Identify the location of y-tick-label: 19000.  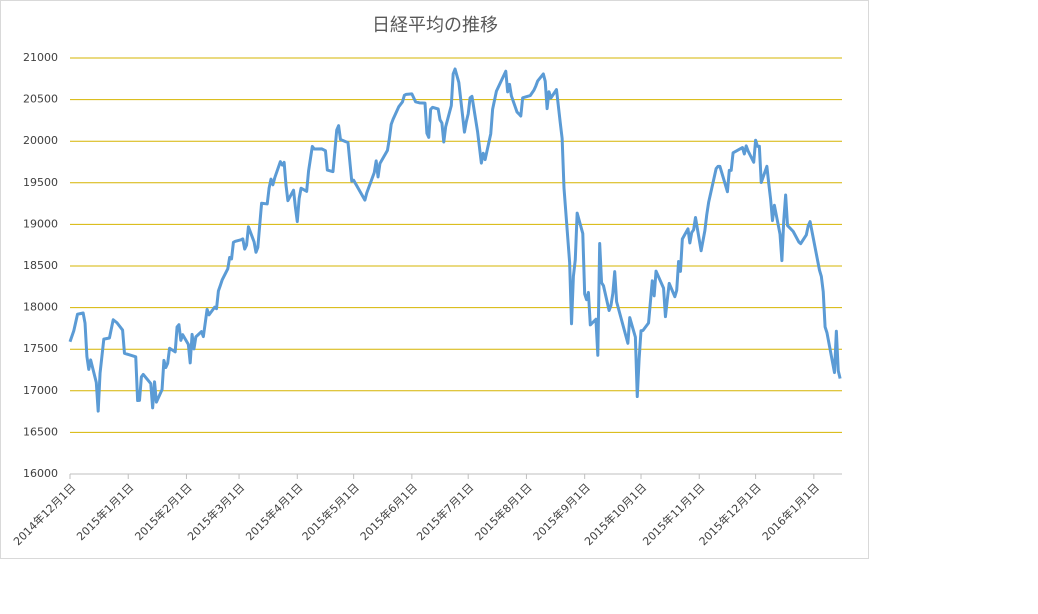
(40, 223).